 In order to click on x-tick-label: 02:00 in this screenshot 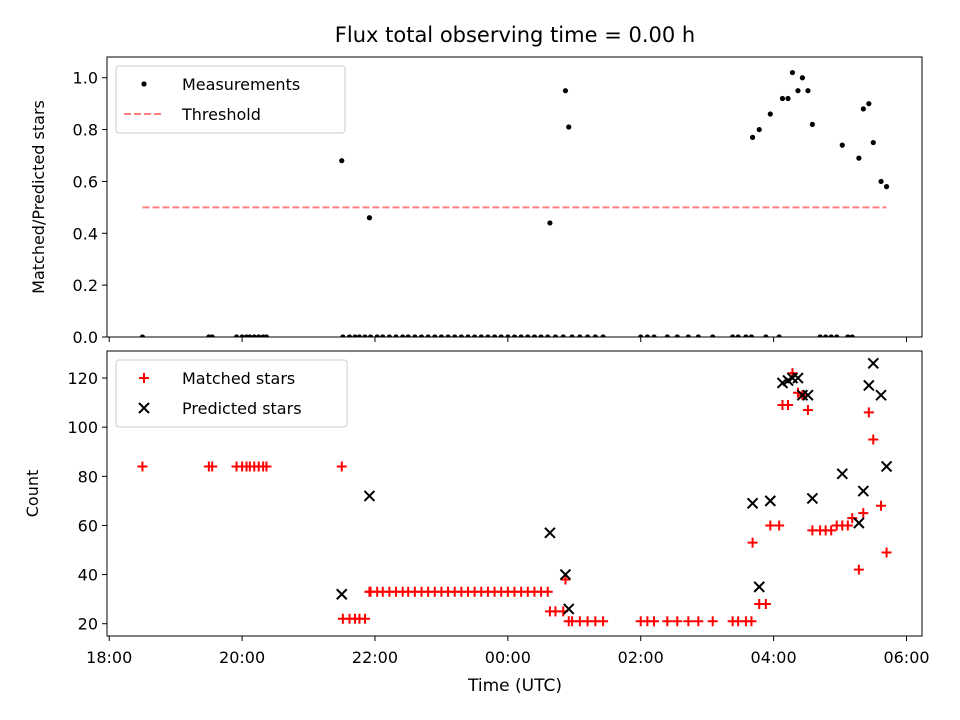, I will do `click(641, 657)`.